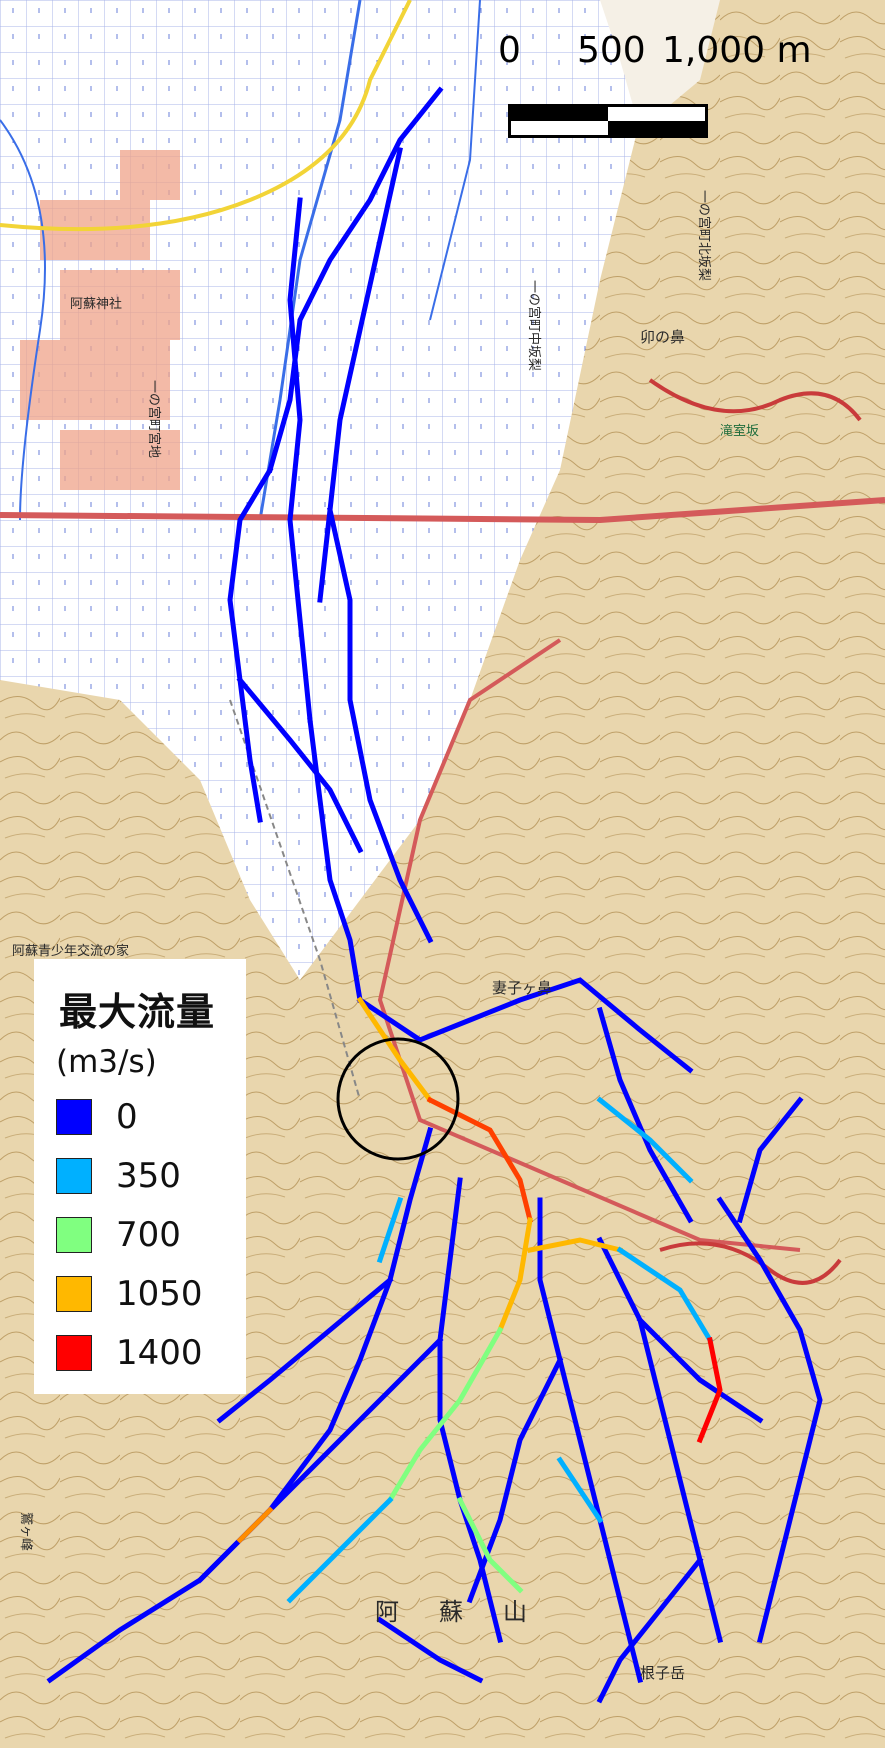  What do you see at coordinates (559, 114) in the screenshot?
I see `scale-segment-top-left` at bounding box center [559, 114].